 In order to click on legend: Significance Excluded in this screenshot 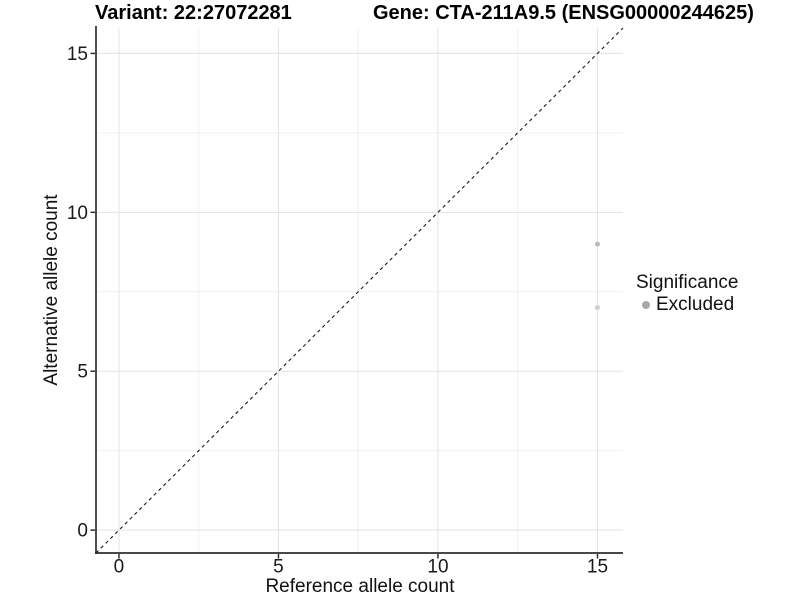, I will do `click(687, 293)`.